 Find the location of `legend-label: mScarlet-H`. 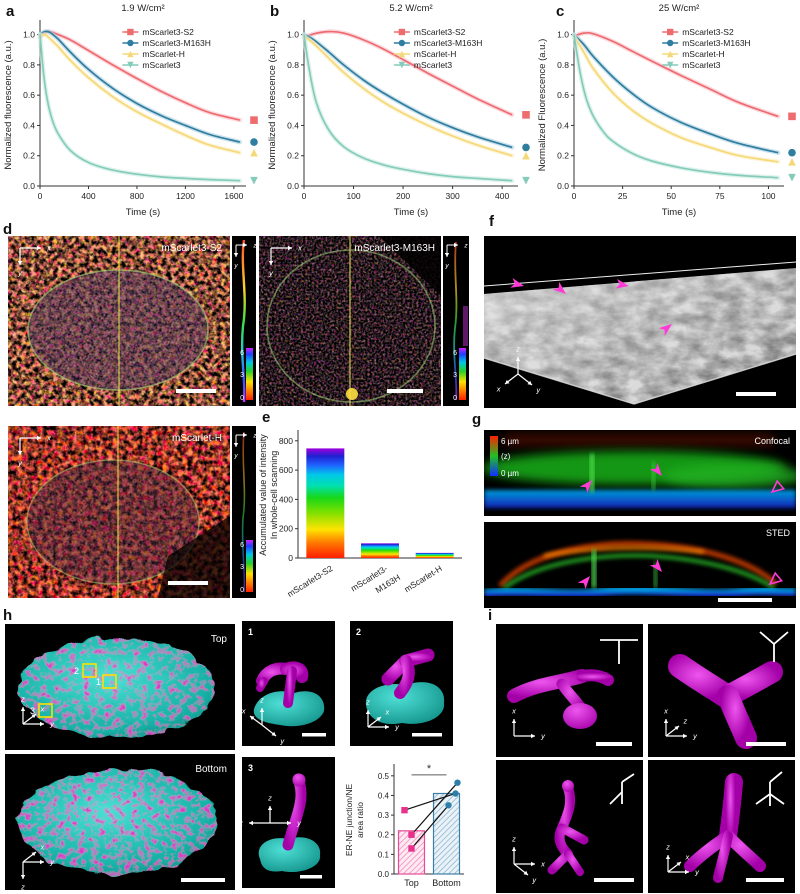

legend-label: mScarlet-H is located at coordinates (703, 54).